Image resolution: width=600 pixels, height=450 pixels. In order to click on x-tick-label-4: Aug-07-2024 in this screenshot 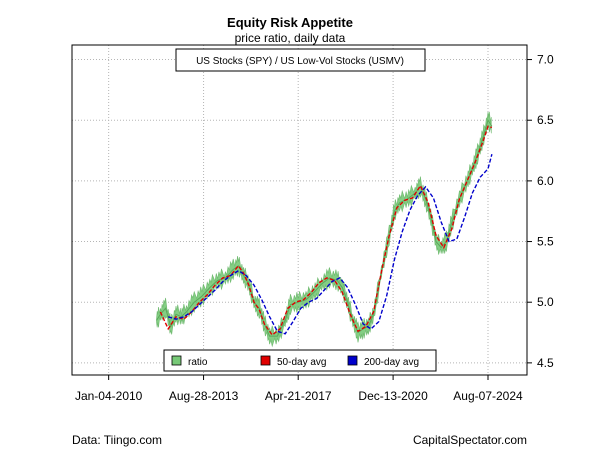, I will do `click(488, 396)`.